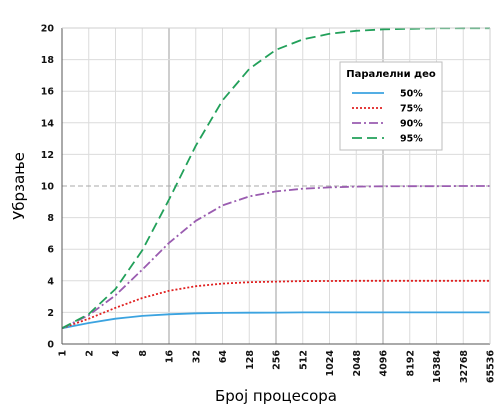 This screenshot has height=406, width=497. Describe the element at coordinates (47, 155) in the screenshot. I see `y-tick-label: 12` at that location.